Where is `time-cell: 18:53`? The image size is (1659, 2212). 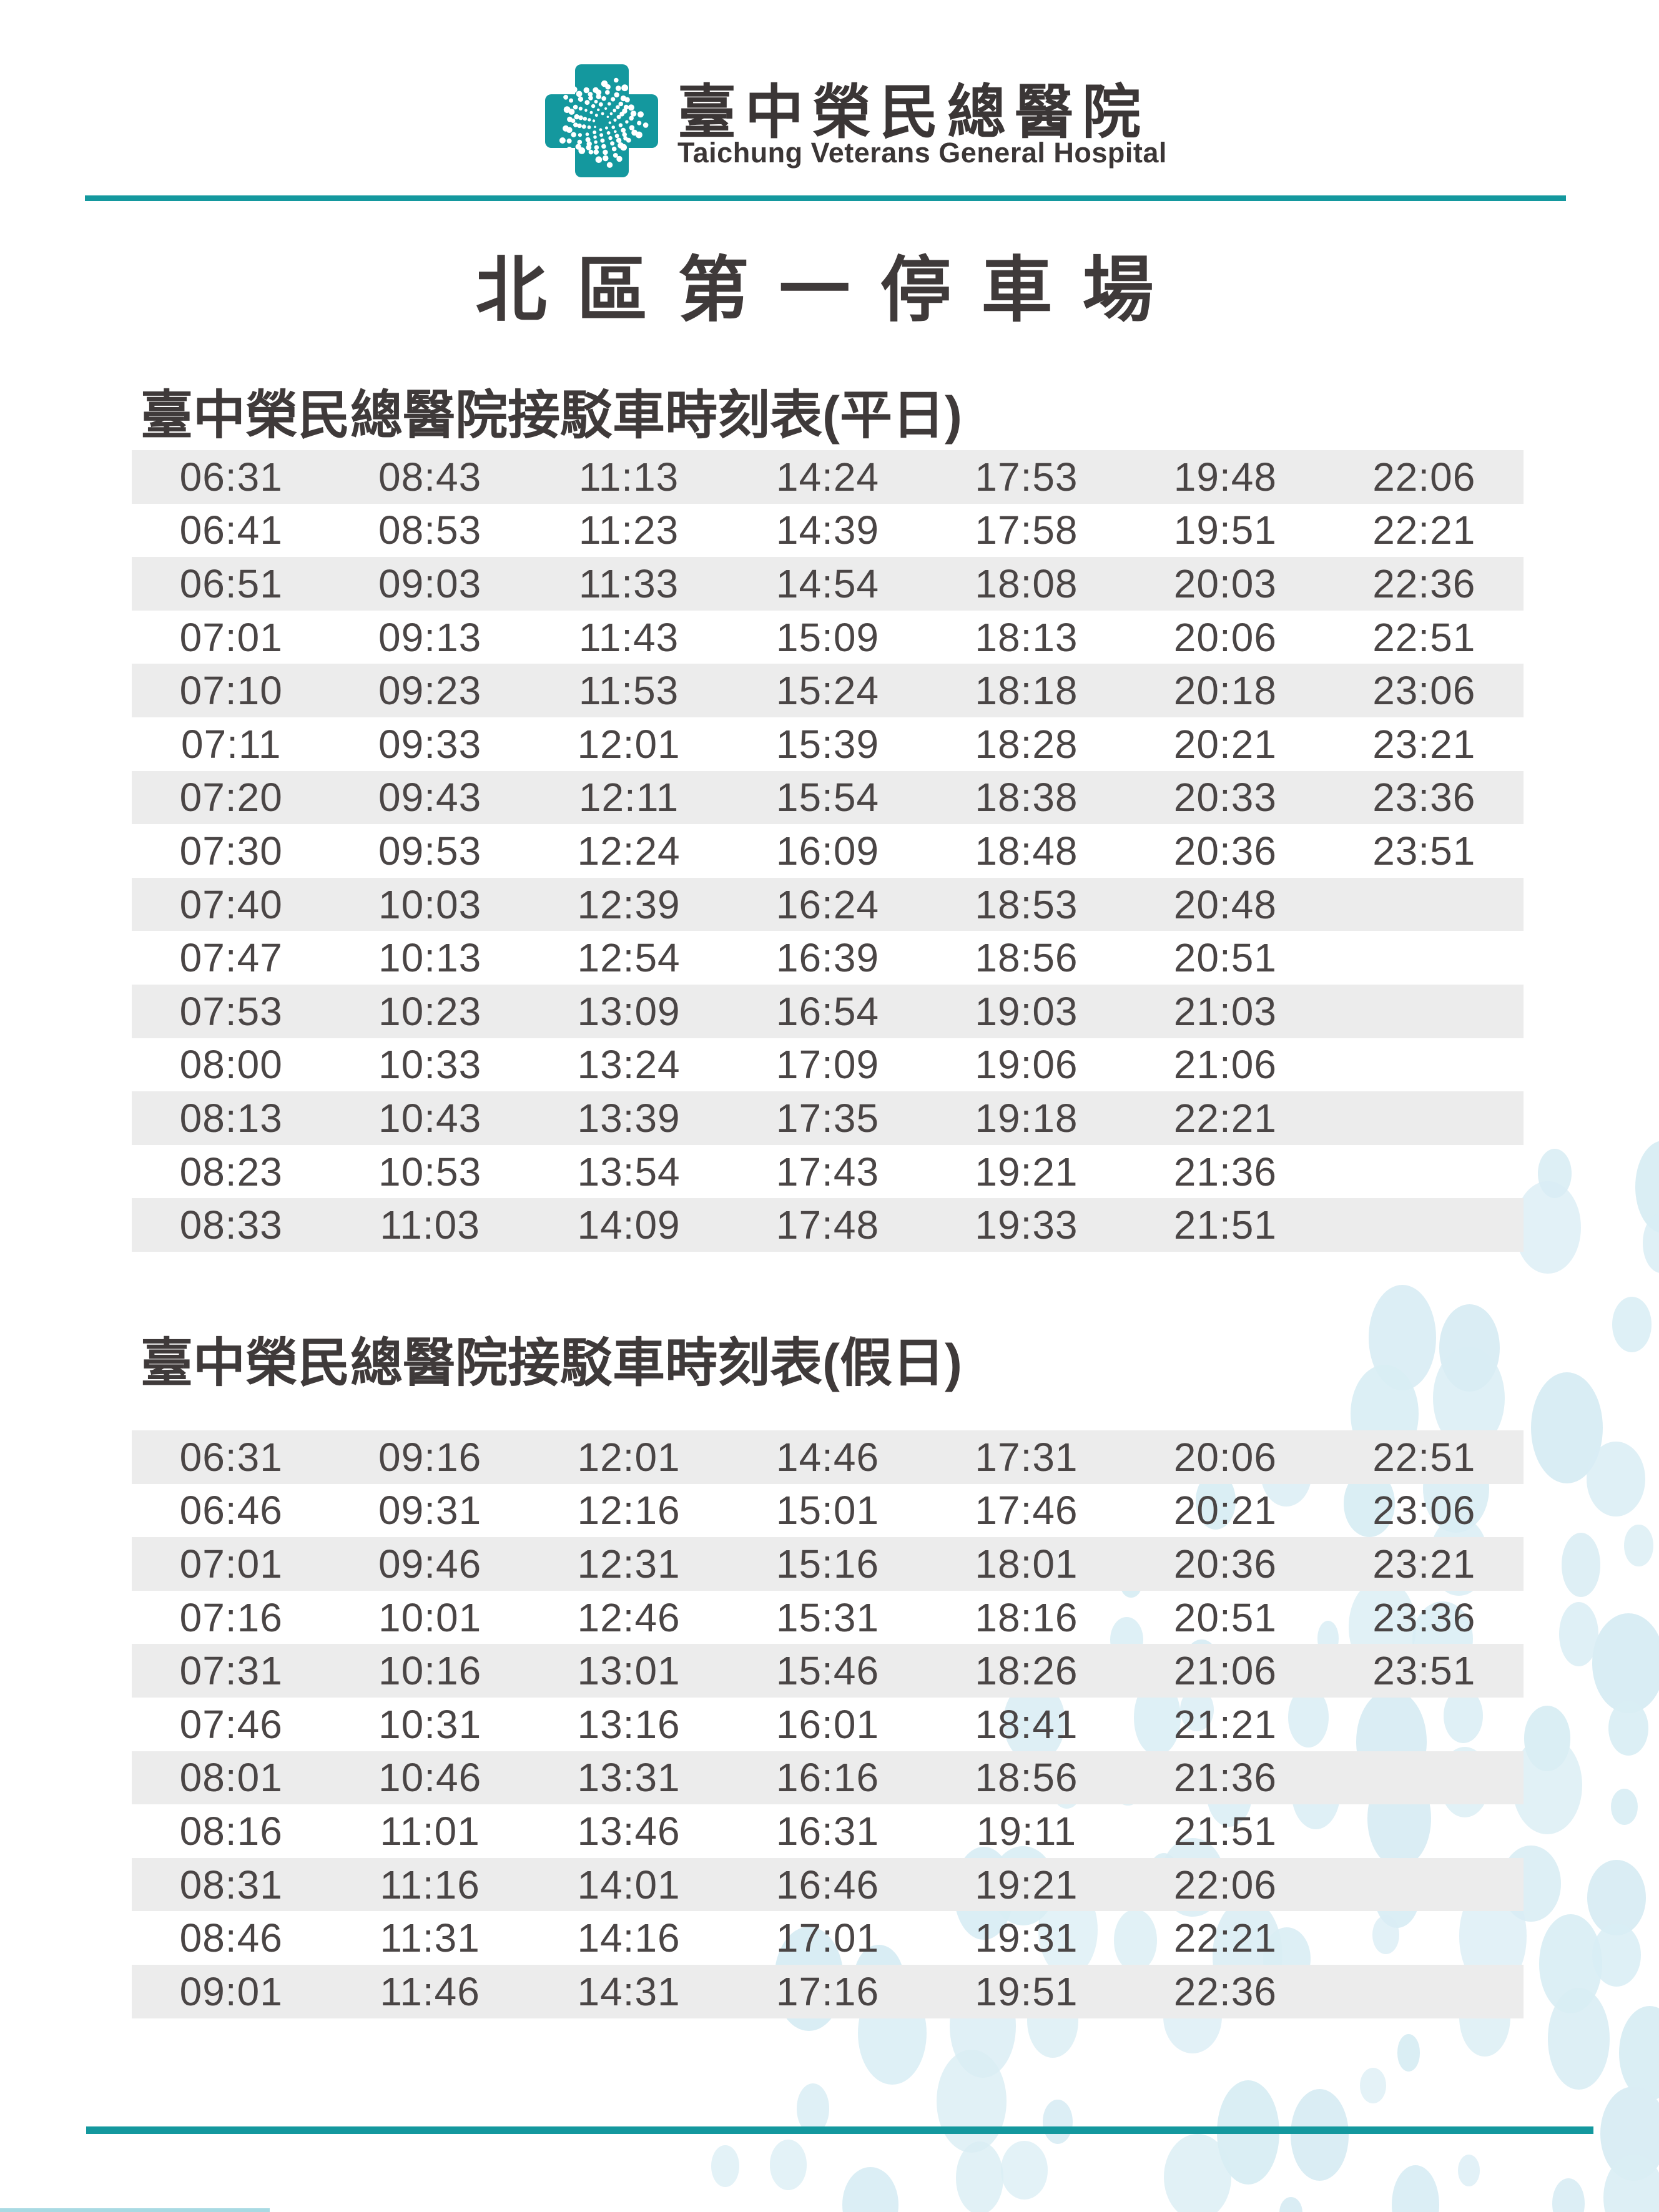 time-cell: 18:53 is located at coordinates (1026, 904).